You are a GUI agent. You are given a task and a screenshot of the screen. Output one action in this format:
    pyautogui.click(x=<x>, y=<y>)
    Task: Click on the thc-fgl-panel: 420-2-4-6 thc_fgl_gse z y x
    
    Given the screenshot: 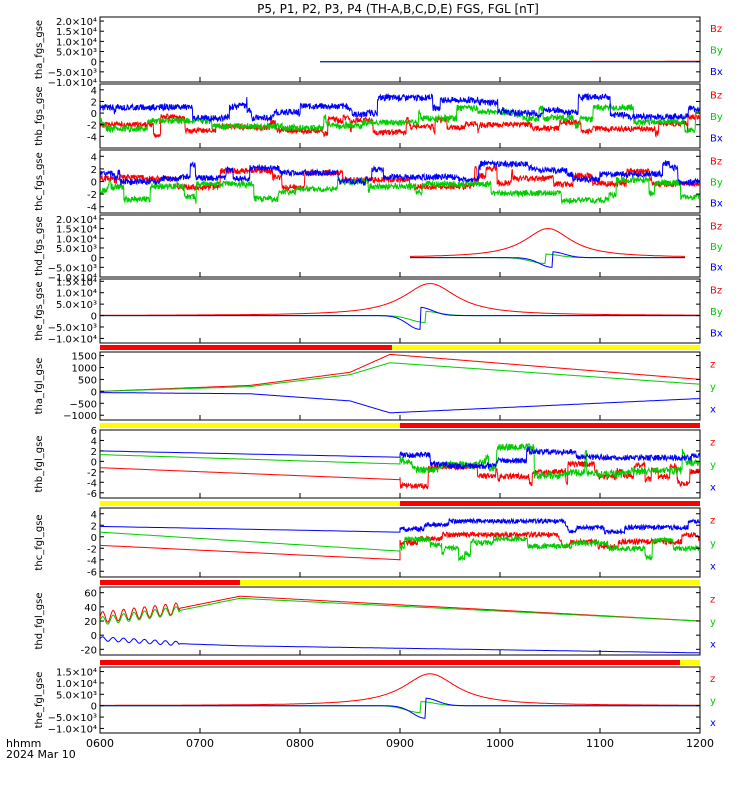 What is the action you would take?
    pyautogui.click(x=375, y=539)
    